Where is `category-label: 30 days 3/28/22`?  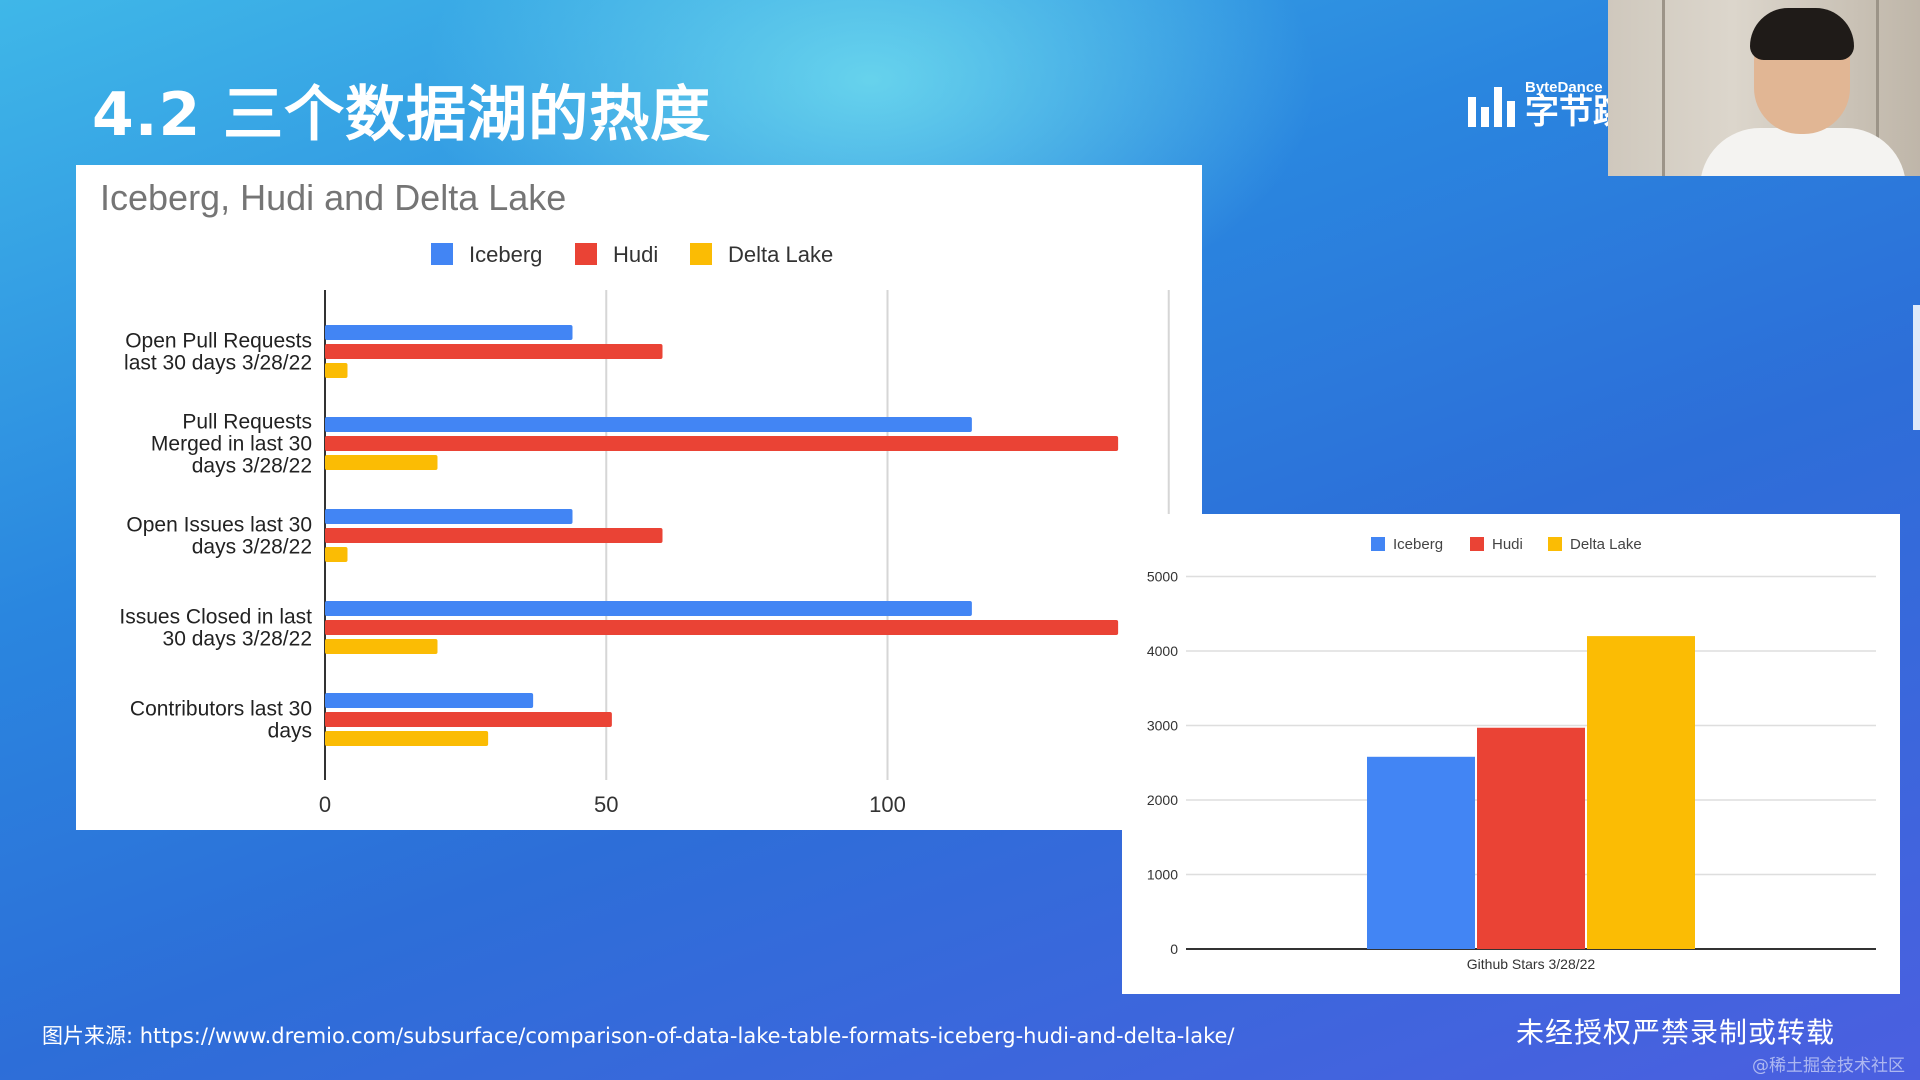
category-label: 30 days 3/28/22 is located at coordinates (237, 639).